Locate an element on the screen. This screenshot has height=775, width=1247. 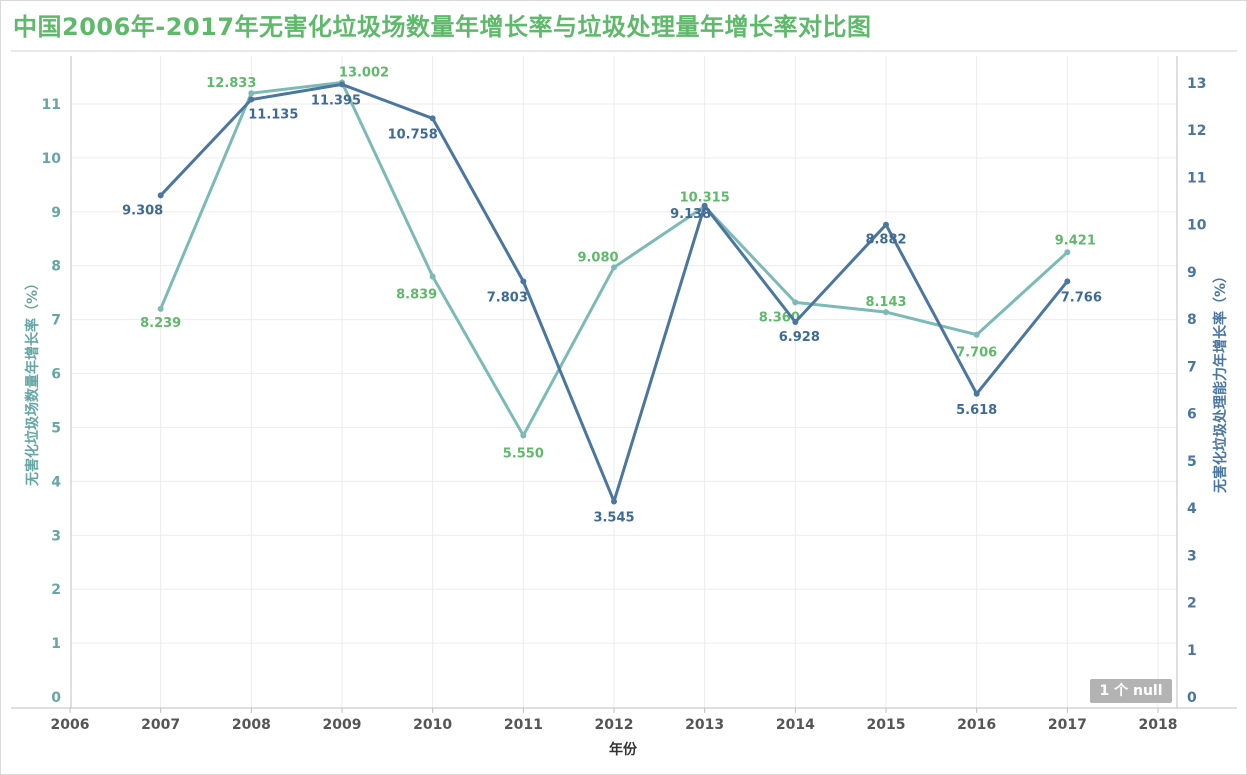
y-tick-left: 7 is located at coordinates (56, 321).